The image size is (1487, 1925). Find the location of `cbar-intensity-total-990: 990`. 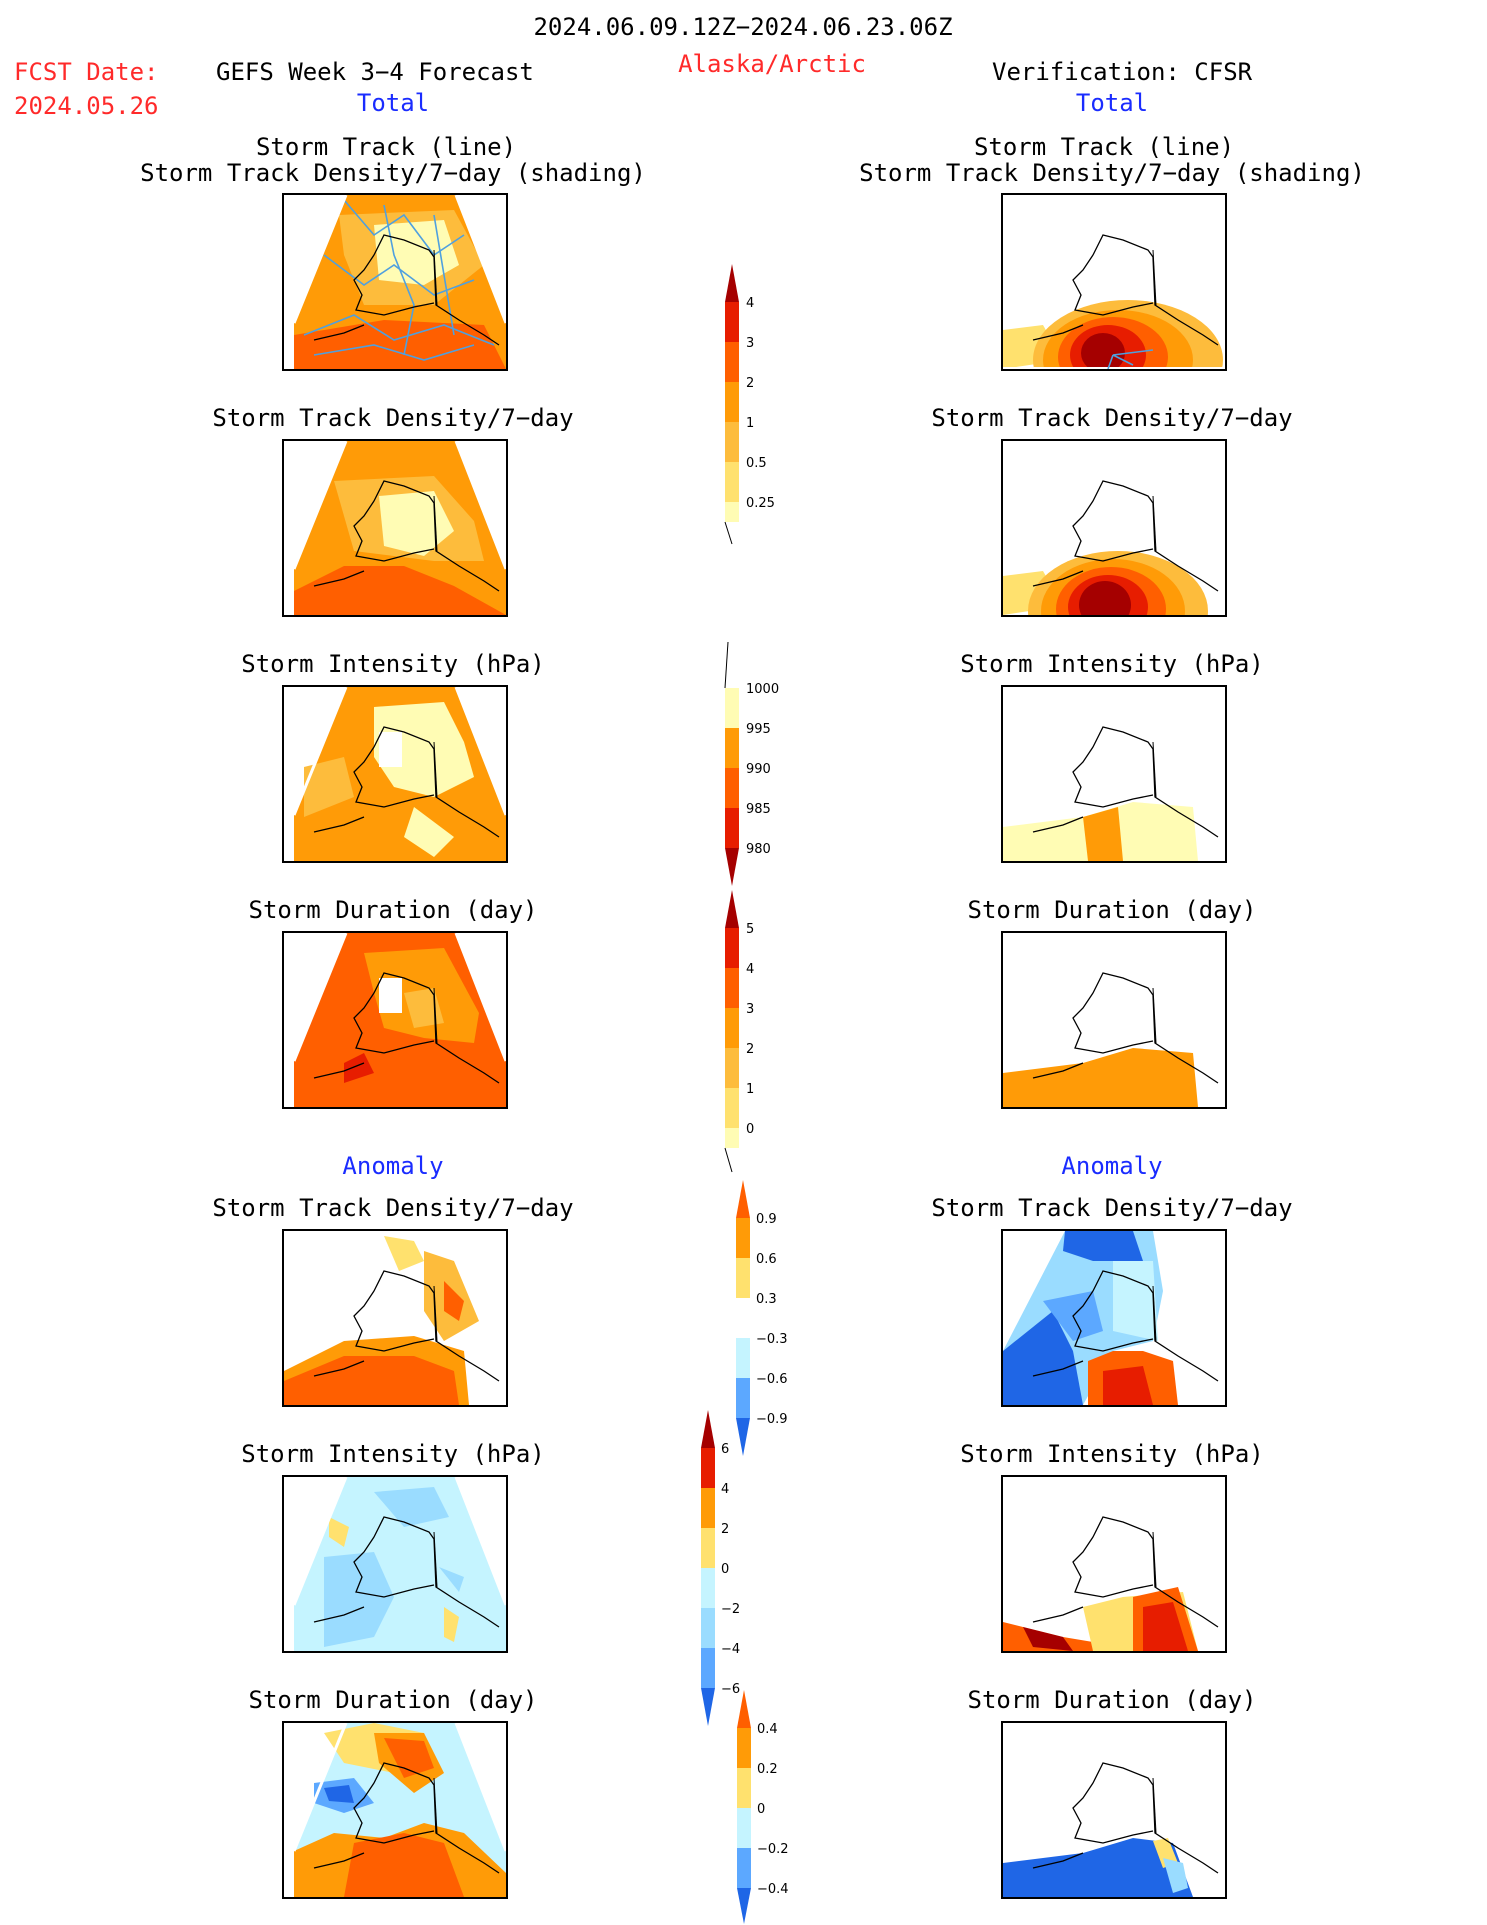

cbar-intensity-total-990: 990 is located at coordinates (758, 769).